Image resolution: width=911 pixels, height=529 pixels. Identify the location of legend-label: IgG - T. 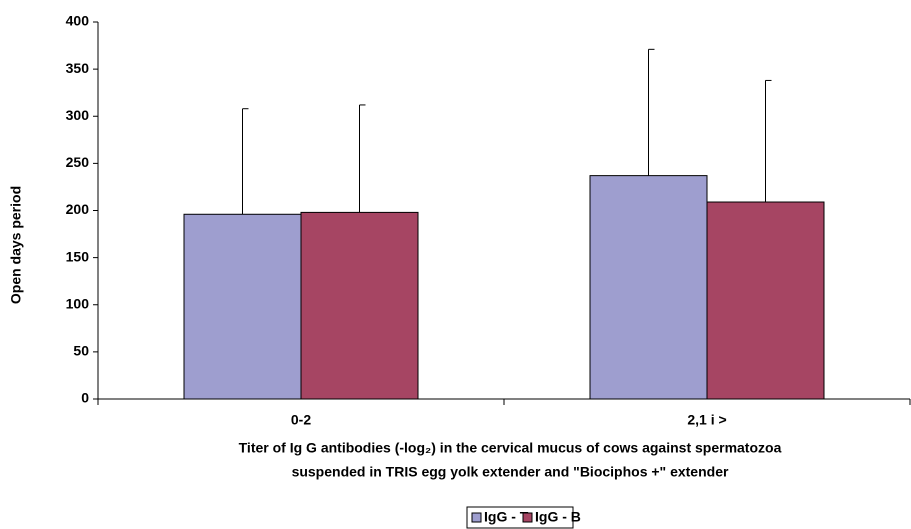
(506, 517).